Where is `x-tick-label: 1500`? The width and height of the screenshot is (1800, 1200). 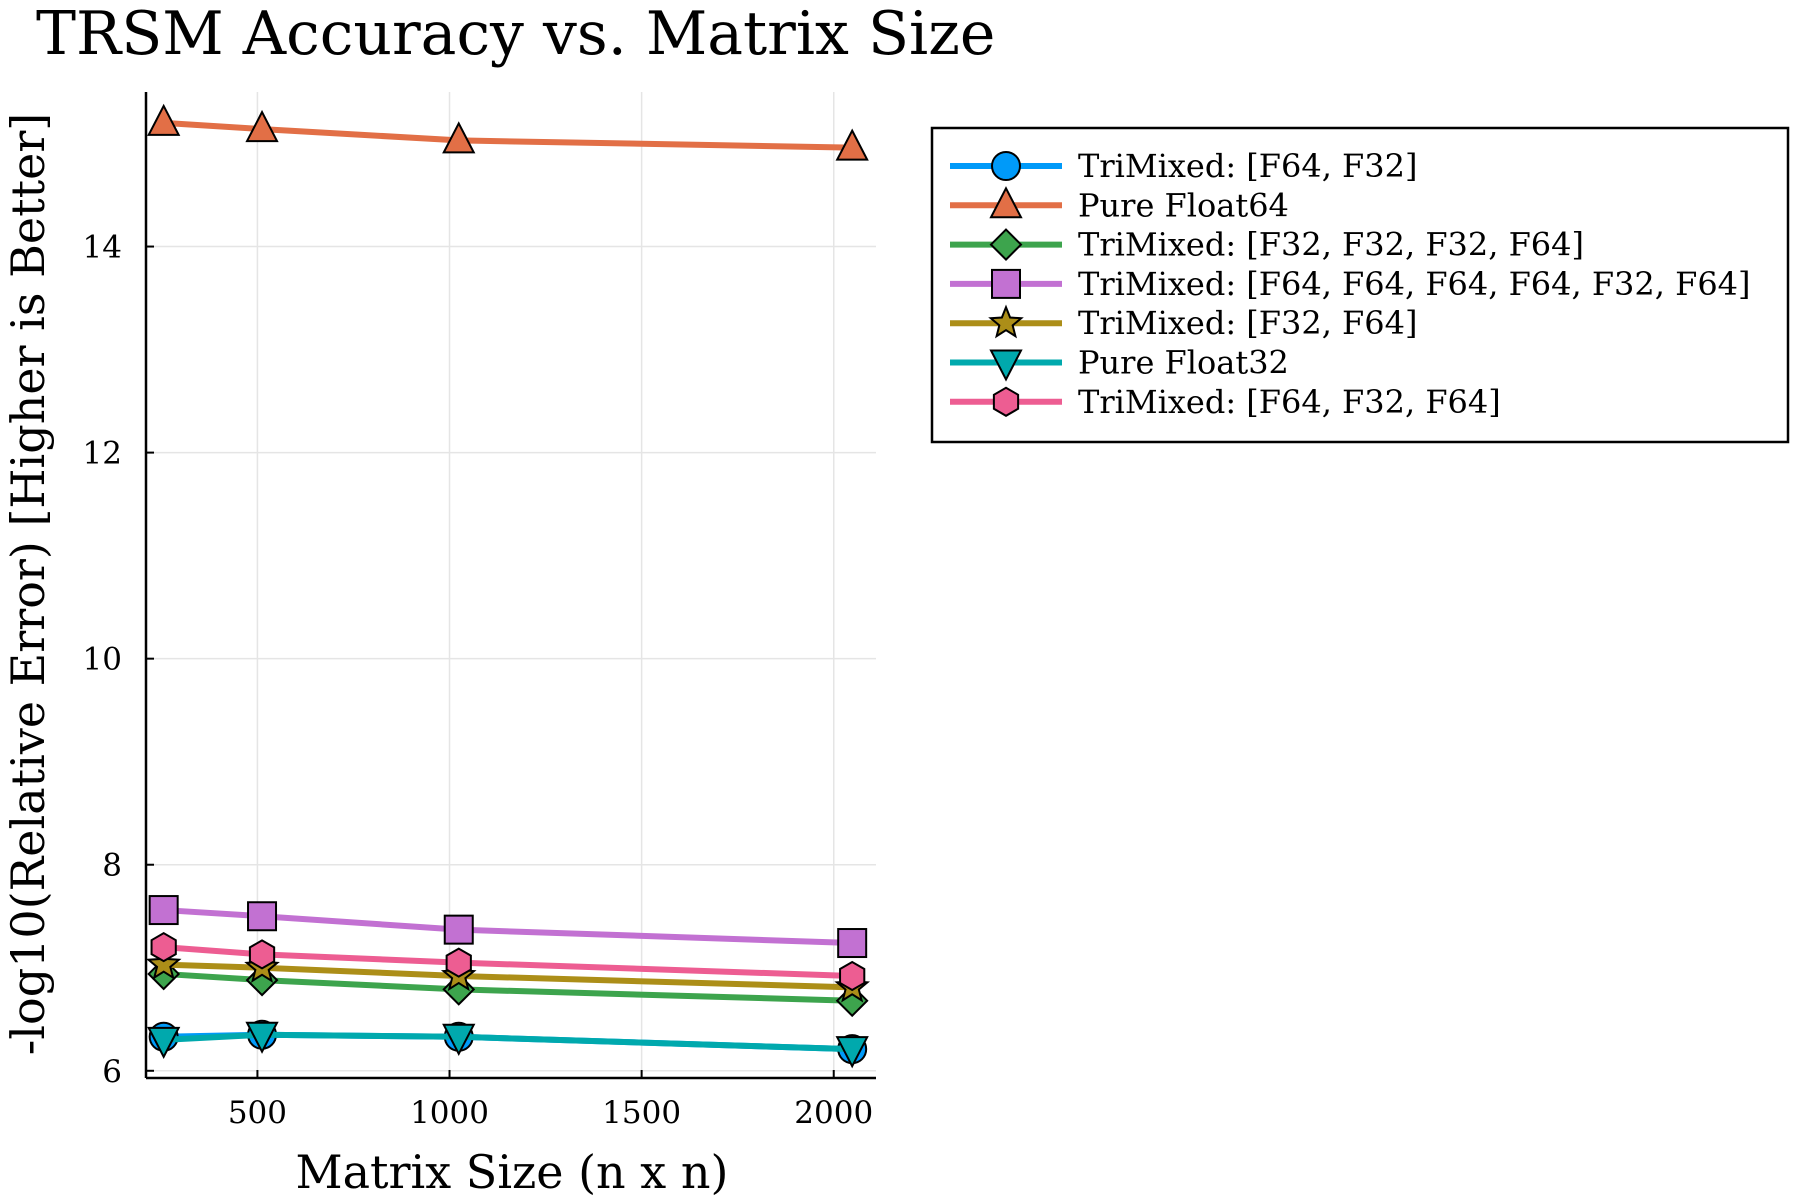
x-tick-label: 1500 is located at coordinates (641, 1113).